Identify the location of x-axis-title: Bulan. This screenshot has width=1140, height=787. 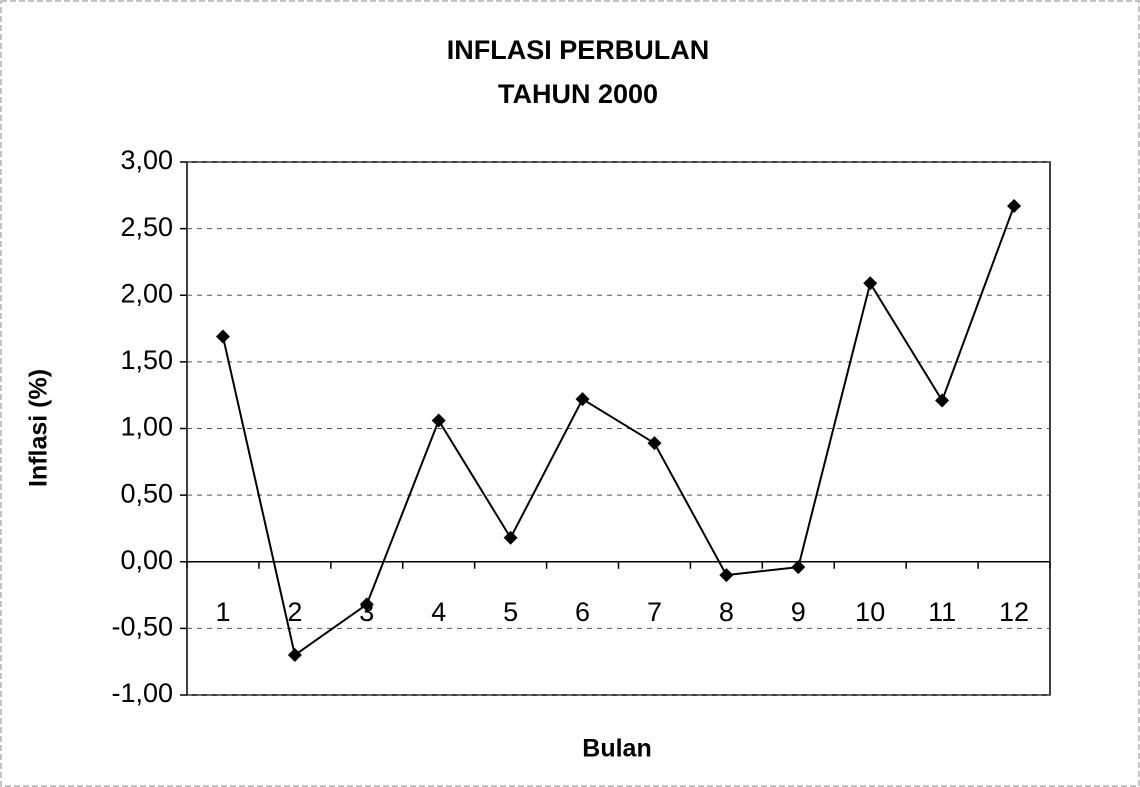
(616, 749).